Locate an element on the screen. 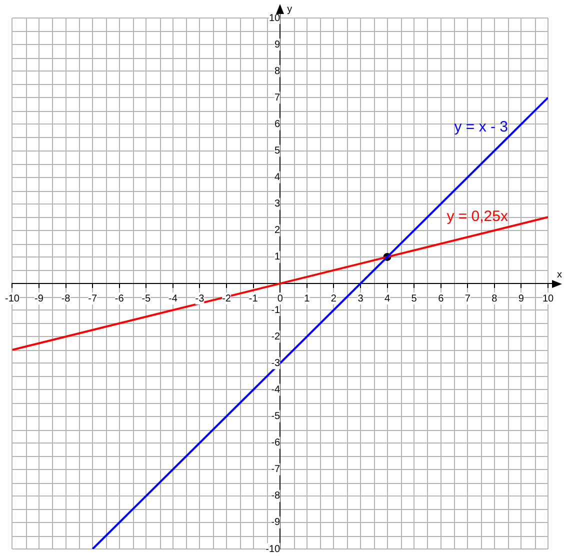 This screenshot has width=566, height=560. x-tick-label: -7 is located at coordinates (93, 298).